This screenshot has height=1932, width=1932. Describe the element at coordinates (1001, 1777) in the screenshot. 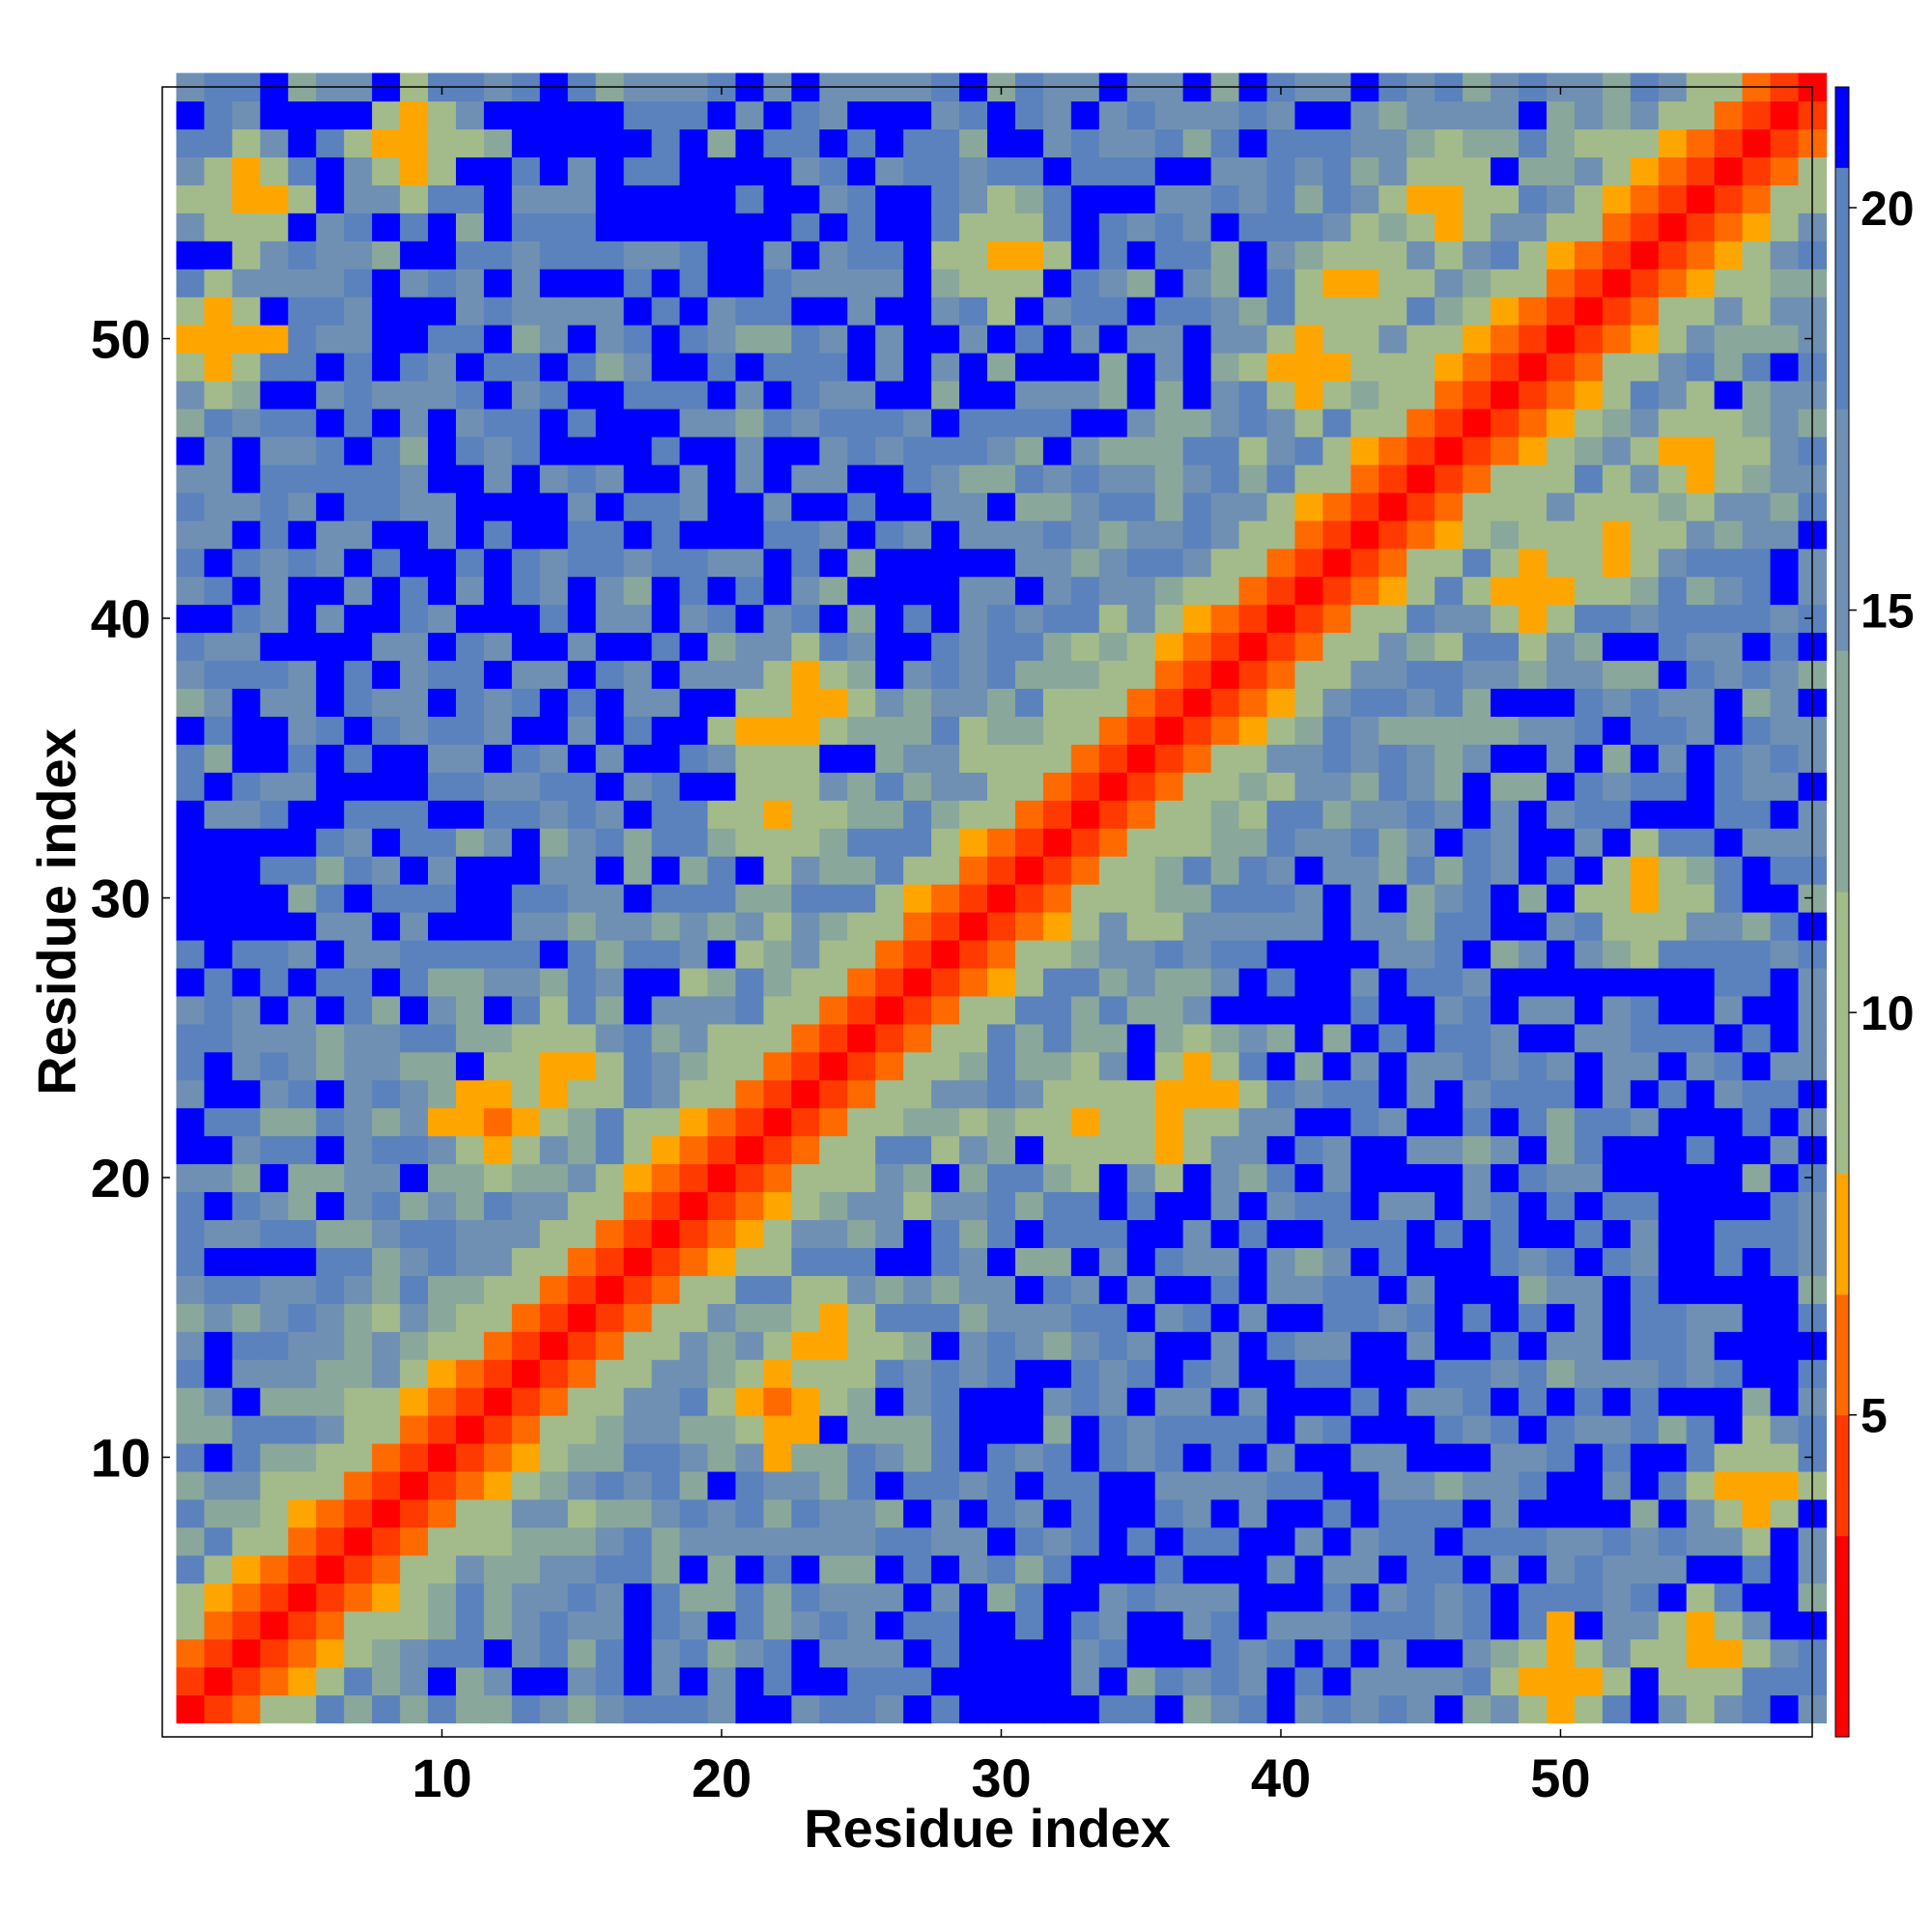

I see `x-tick-label: 30` at that location.